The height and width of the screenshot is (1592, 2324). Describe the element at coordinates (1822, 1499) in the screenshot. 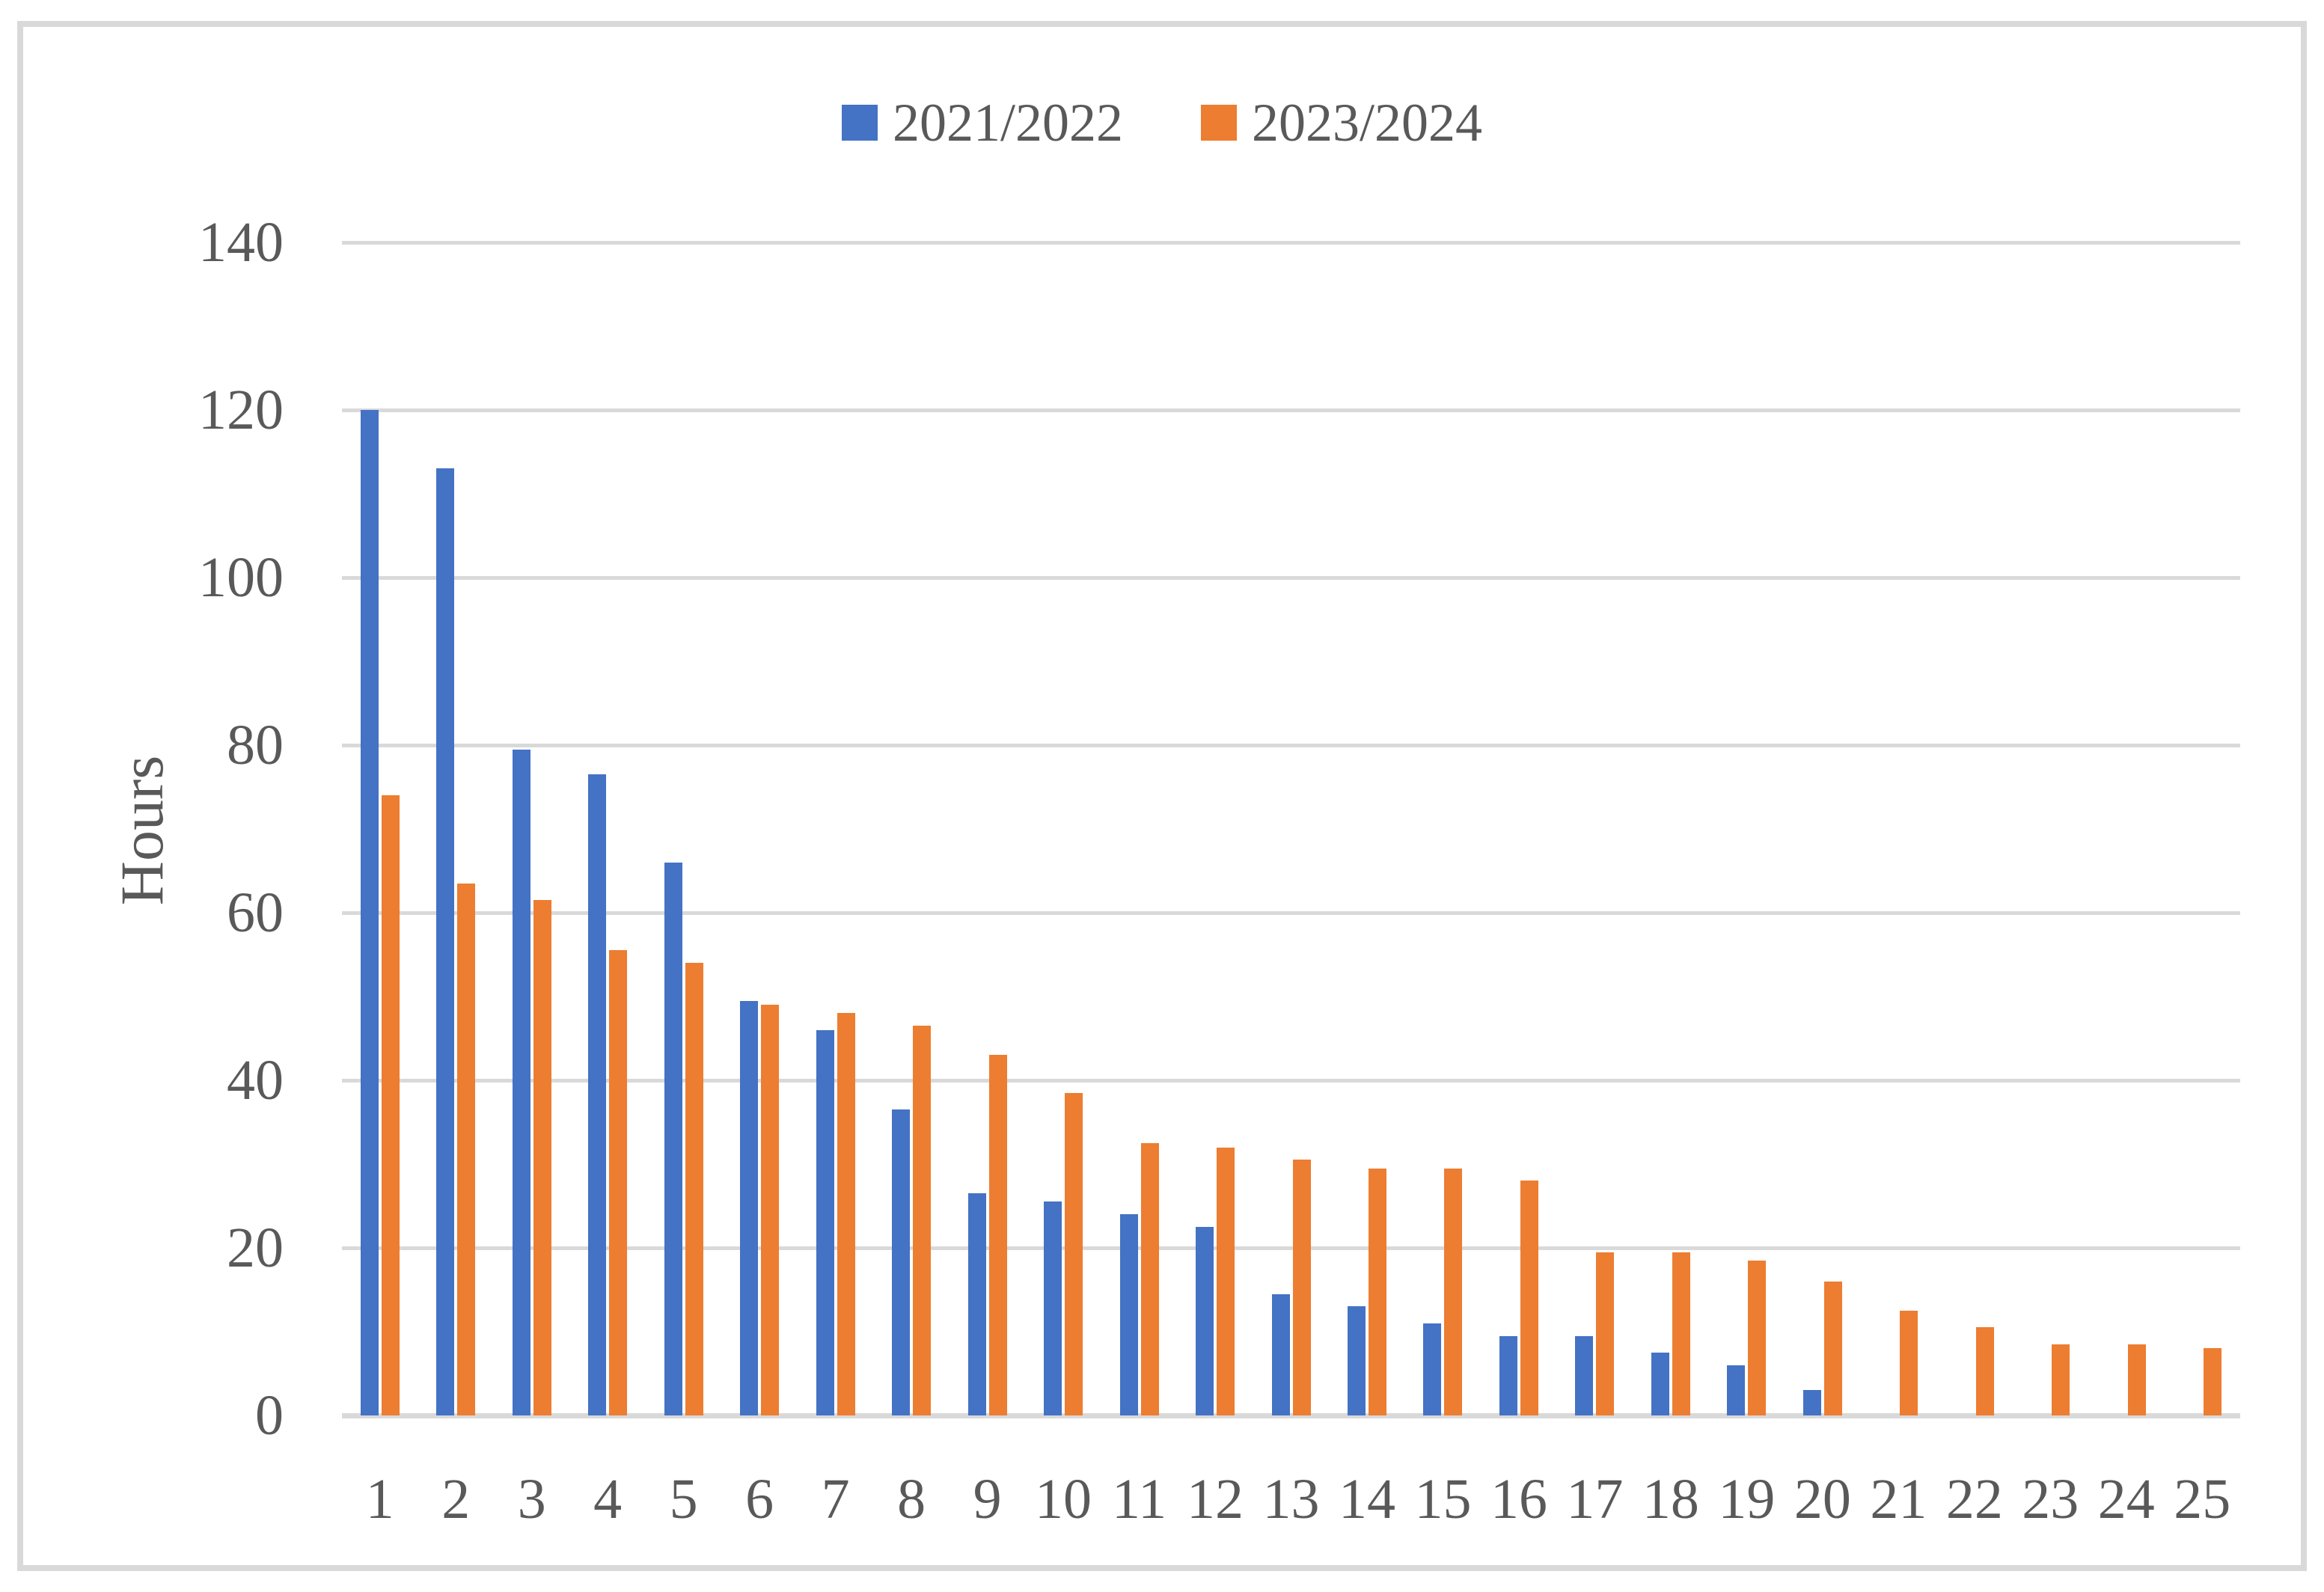

I see `x-tick-label: 20` at that location.